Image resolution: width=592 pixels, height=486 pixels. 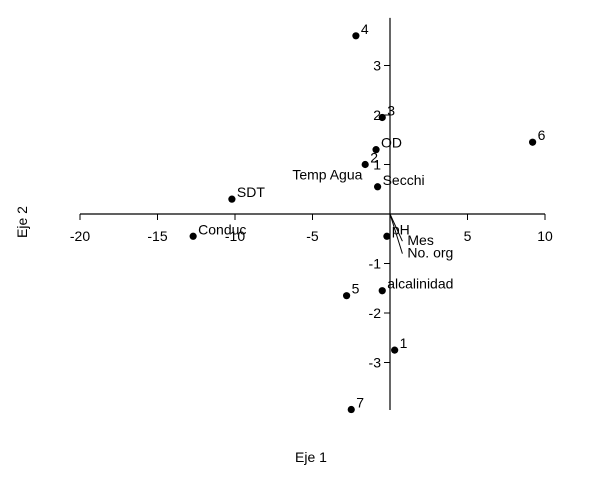 What do you see at coordinates (391, 110) in the screenshot?
I see `point-label: 3` at bounding box center [391, 110].